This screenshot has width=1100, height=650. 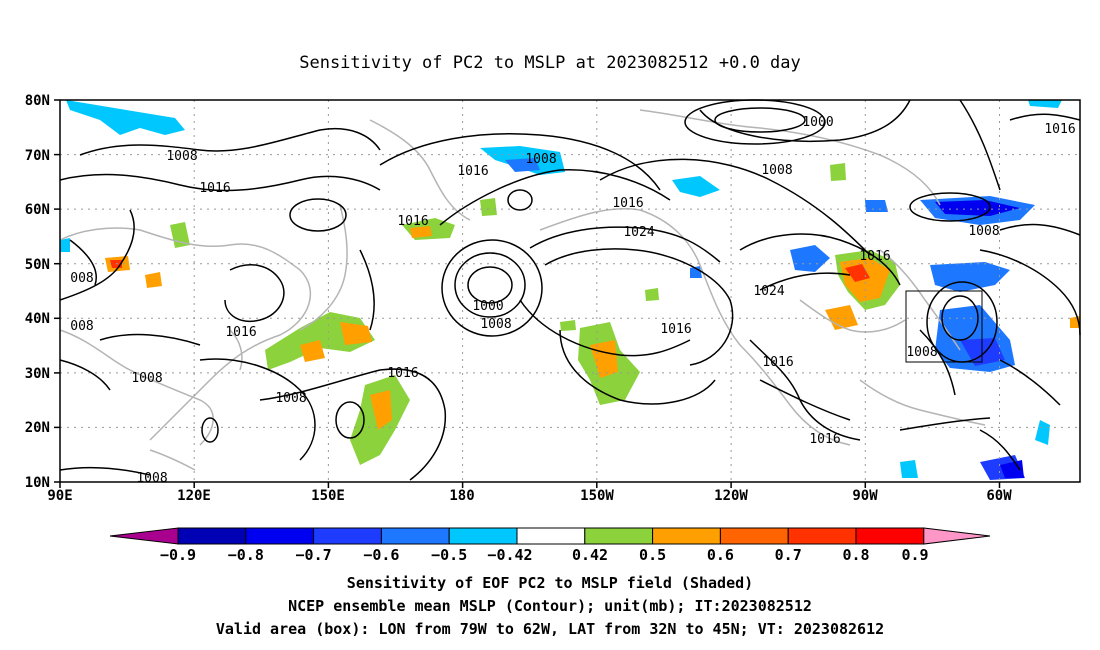 I want to click on lat-label: 70N, so click(x=37, y=156).